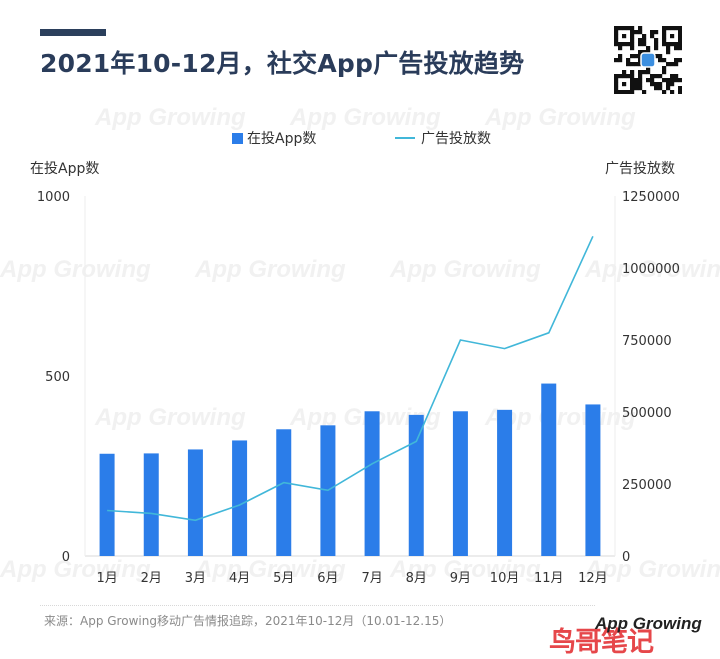 This screenshot has width=720, height=659. What do you see at coordinates (505, 578) in the screenshot?
I see `x-tick-label: 10月` at bounding box center [505, 578].